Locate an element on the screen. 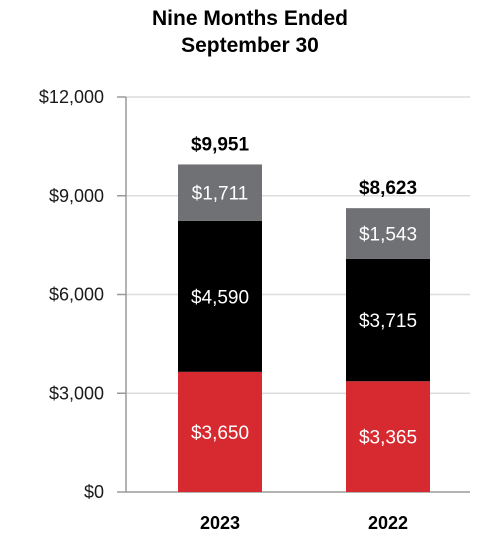 The width and height of the screenshot is (500, 540). x-axis-labels: 2023 2022 is located at coordinates (304, 523).